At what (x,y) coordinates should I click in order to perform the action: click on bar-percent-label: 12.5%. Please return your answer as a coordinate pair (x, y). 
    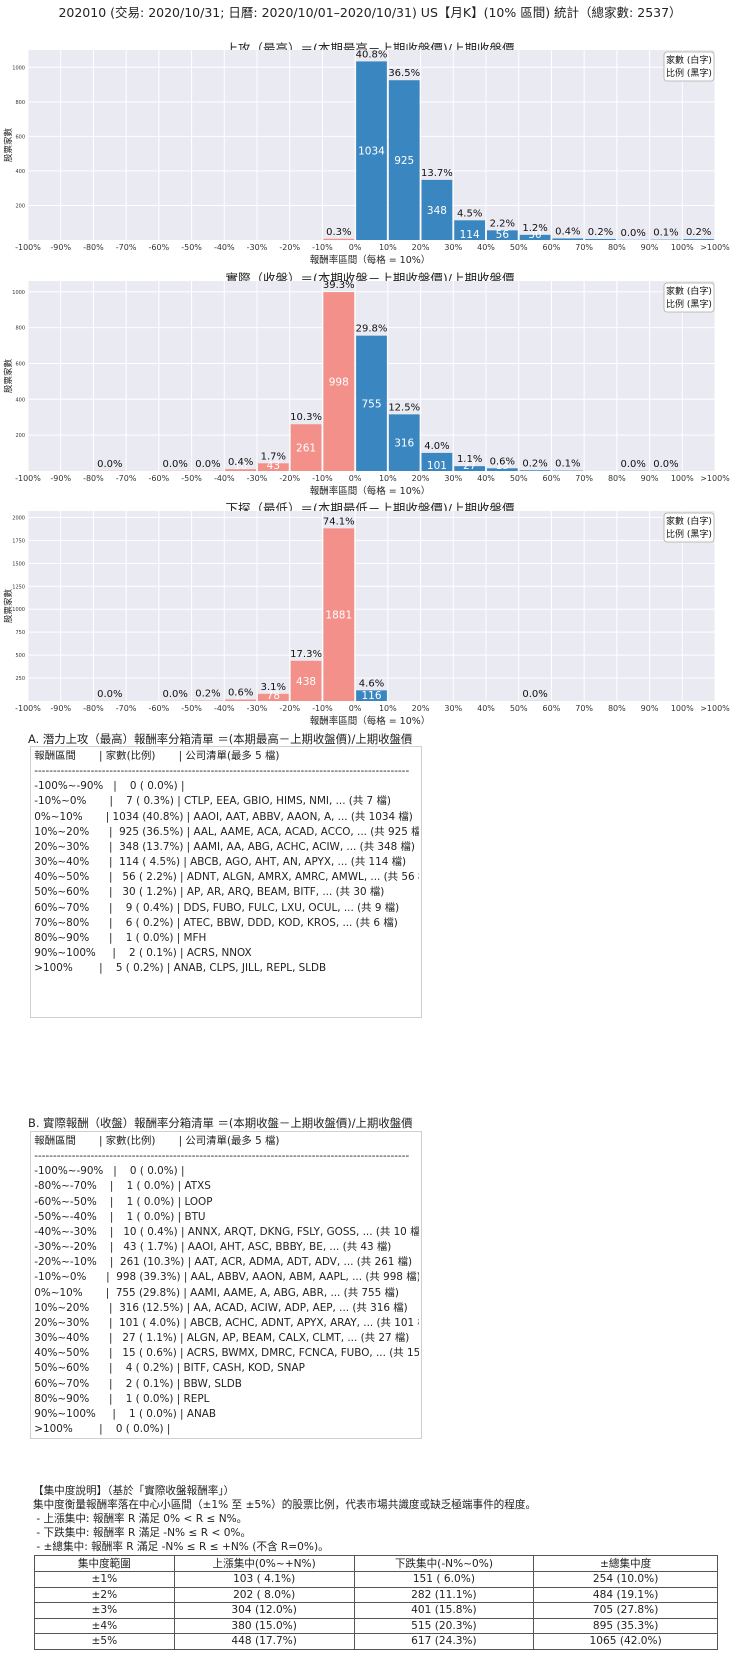
    Looking at the image, I should click on (404, 407).